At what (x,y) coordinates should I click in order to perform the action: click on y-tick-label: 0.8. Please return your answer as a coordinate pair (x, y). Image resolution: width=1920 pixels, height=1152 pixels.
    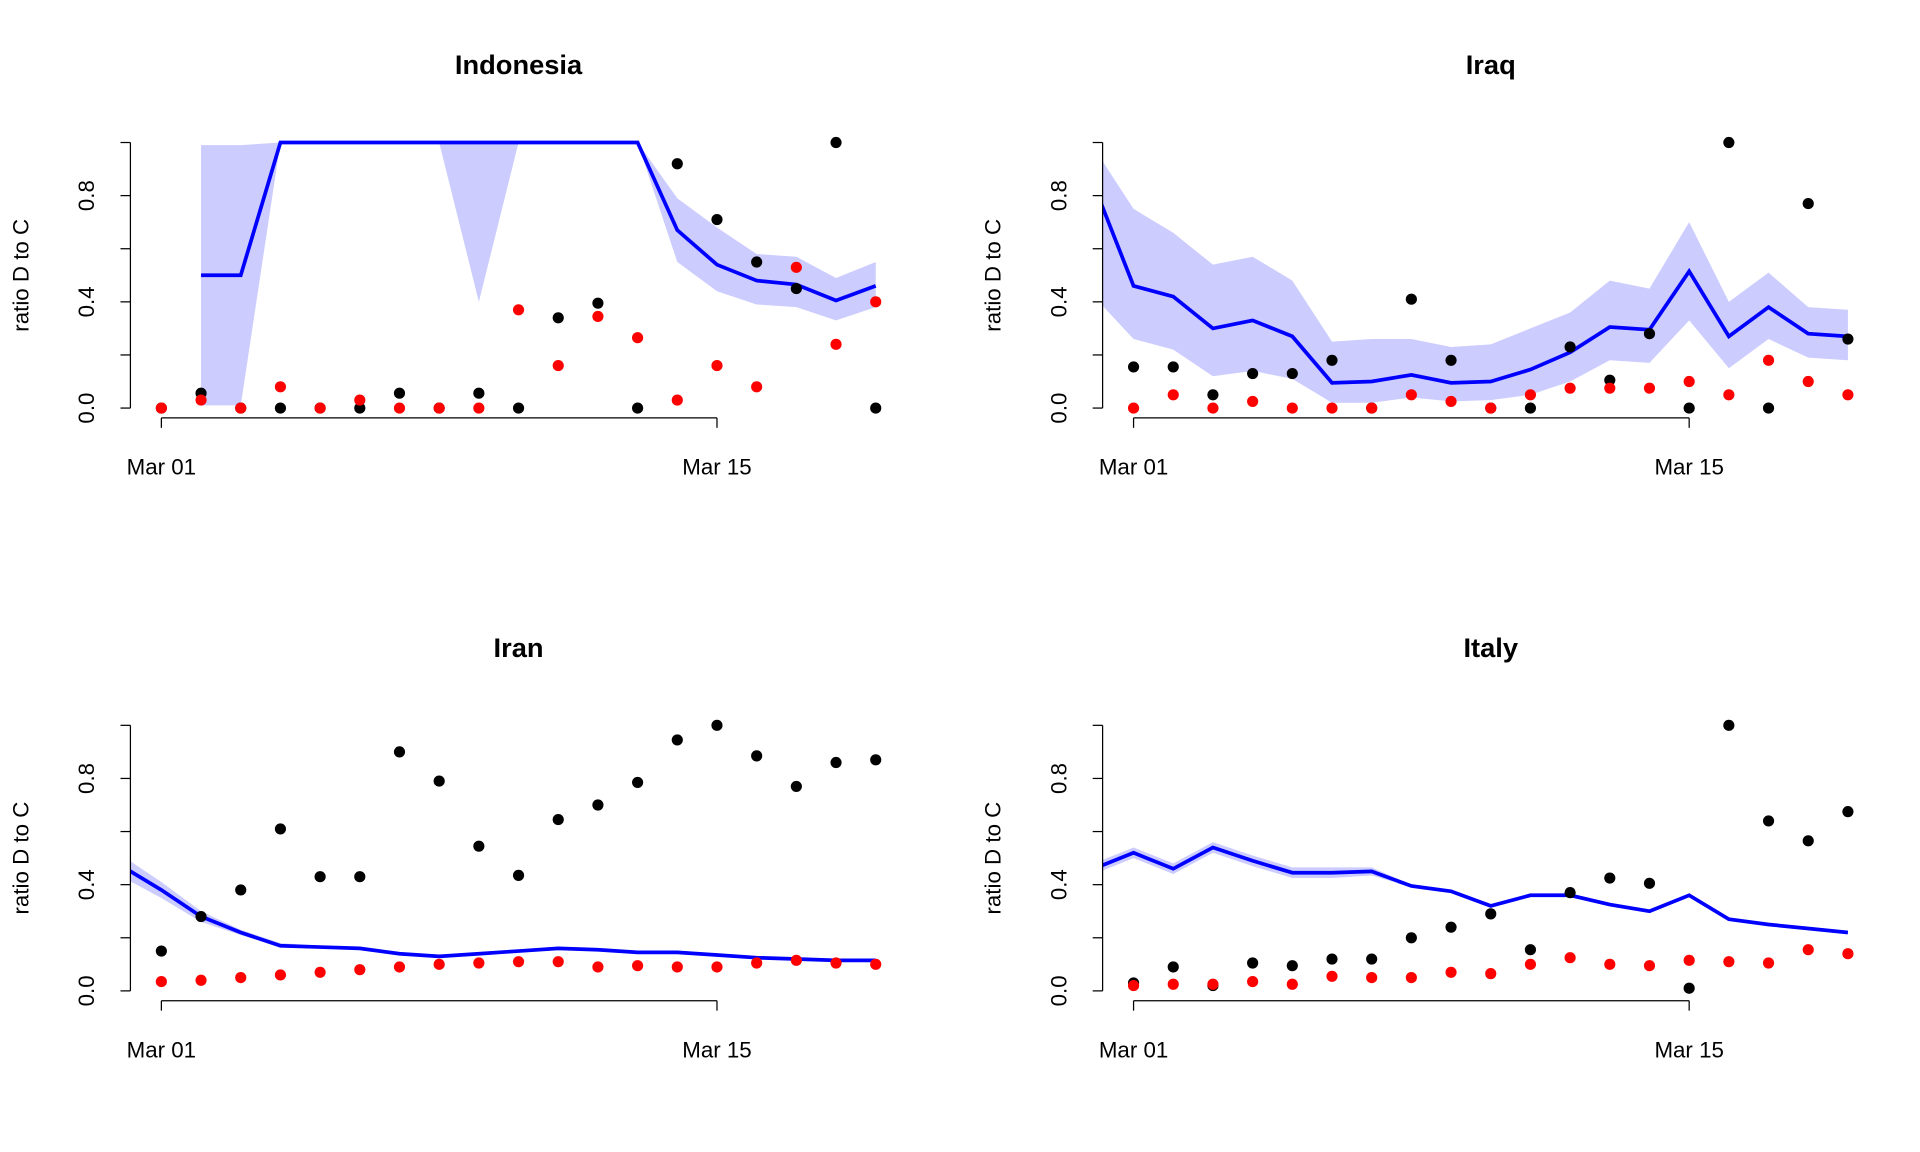
    Looking at the image, I should click on (86, 195).